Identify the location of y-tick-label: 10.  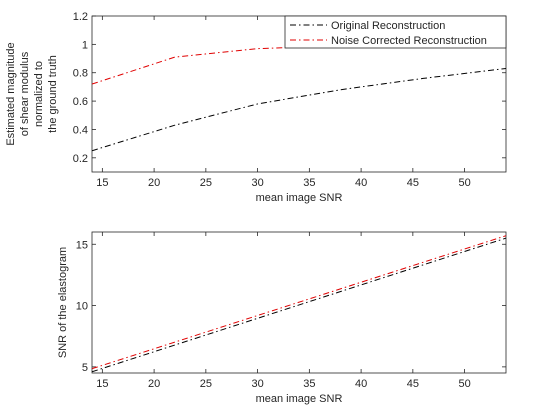
(82, 307).